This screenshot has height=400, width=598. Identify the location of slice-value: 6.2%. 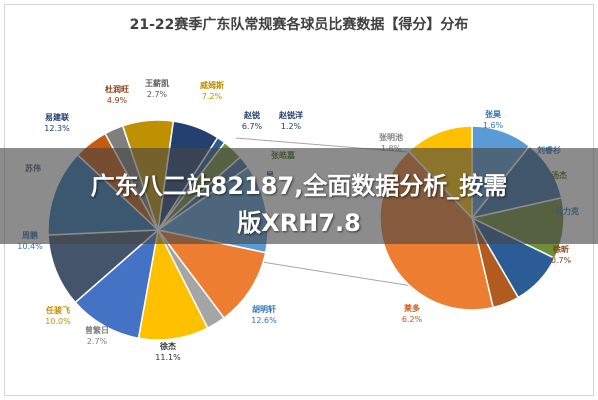
(412, 319).